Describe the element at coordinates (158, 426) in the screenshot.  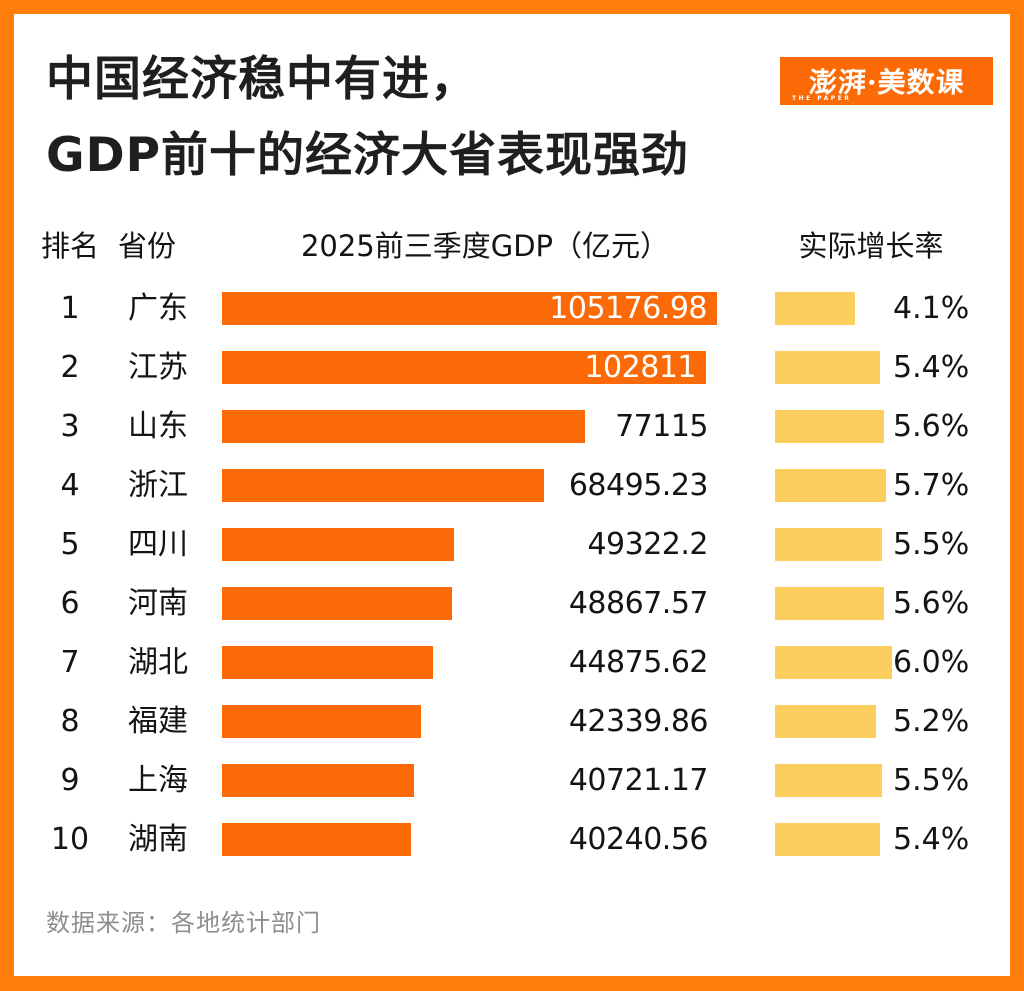
I see `province-cell: 山东` at that location.